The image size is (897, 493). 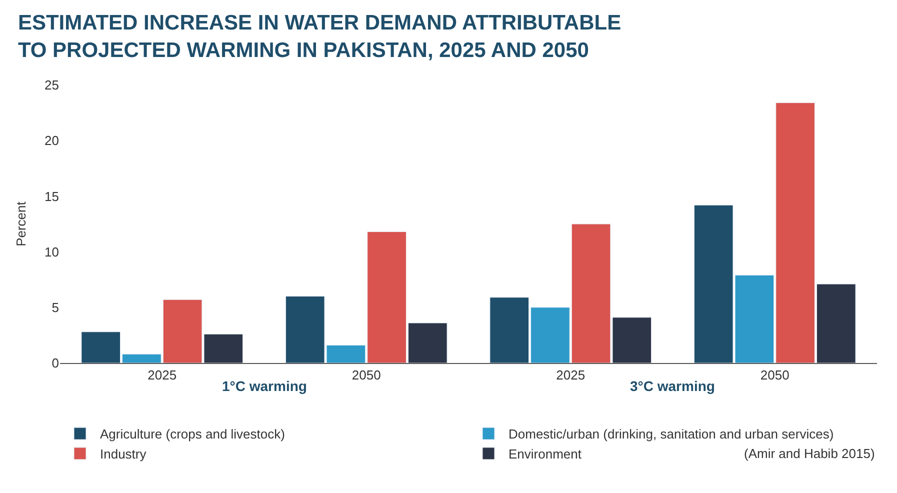 What do you see at coordinates (51, 196) in the screenshot?
I see `y-tick-label: 15` at bounding box center [51, 196].